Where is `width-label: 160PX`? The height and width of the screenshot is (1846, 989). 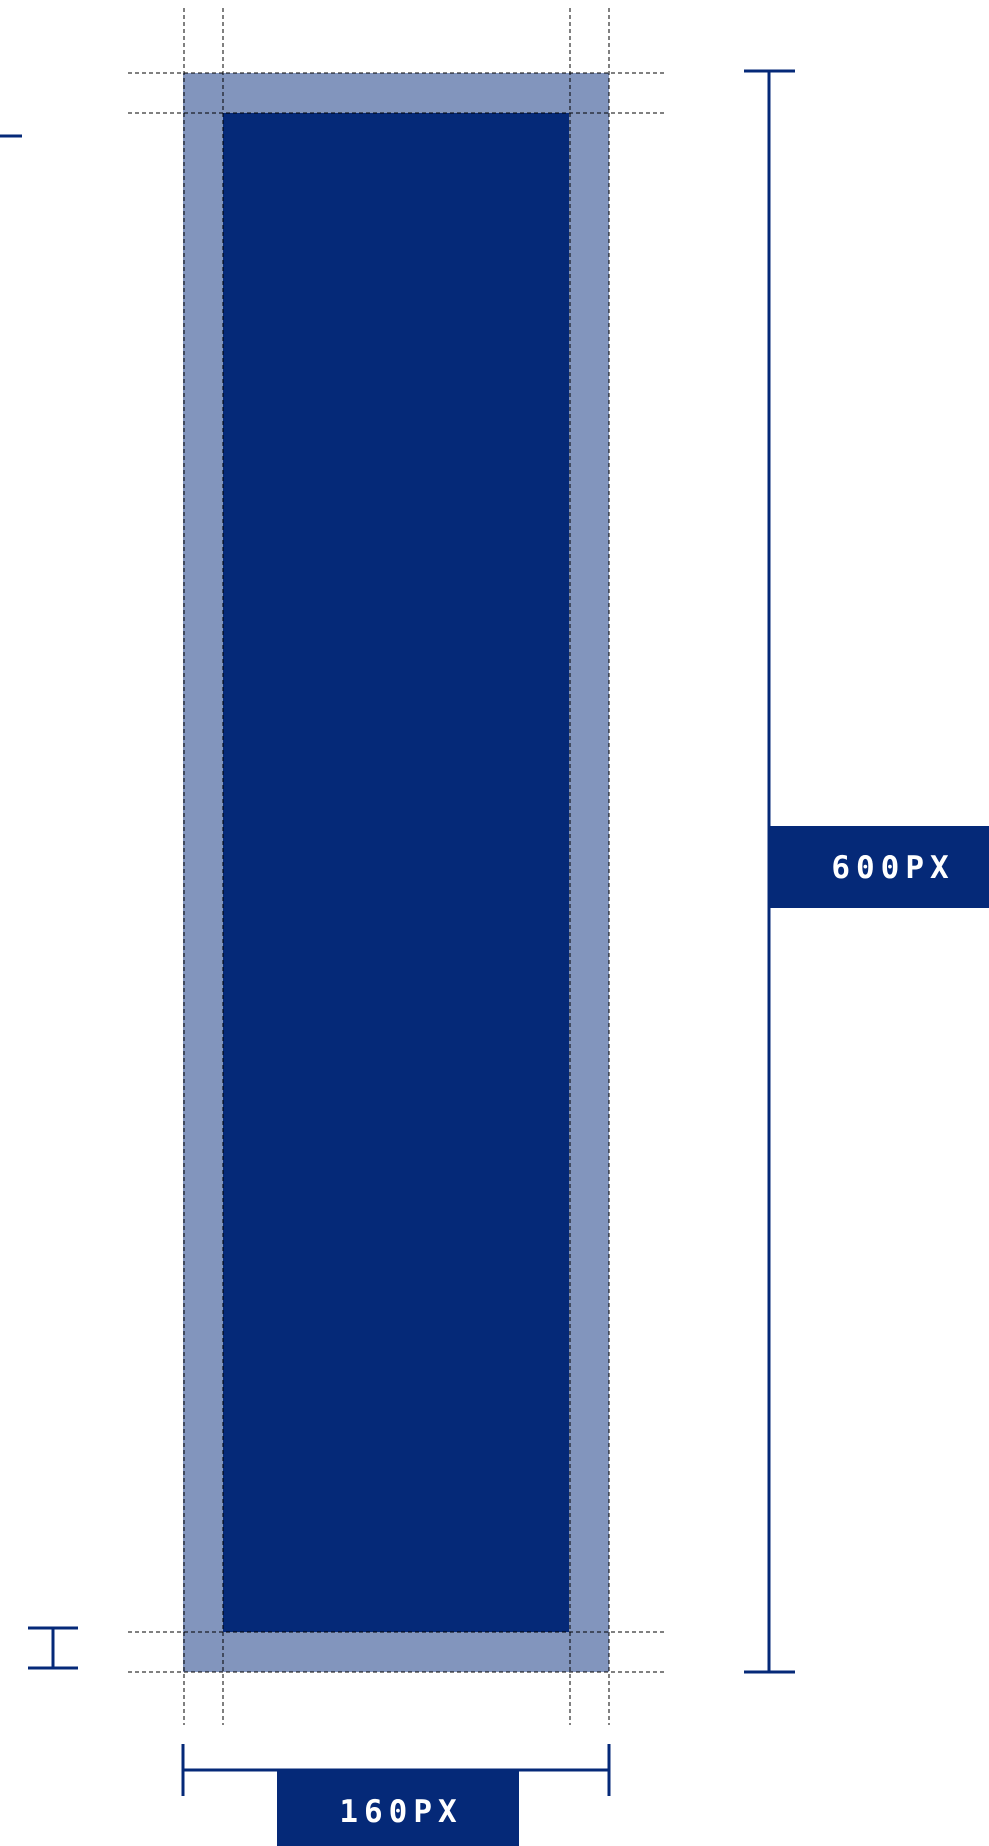 width-label: 160PX is located at coordinates (400, 1812).